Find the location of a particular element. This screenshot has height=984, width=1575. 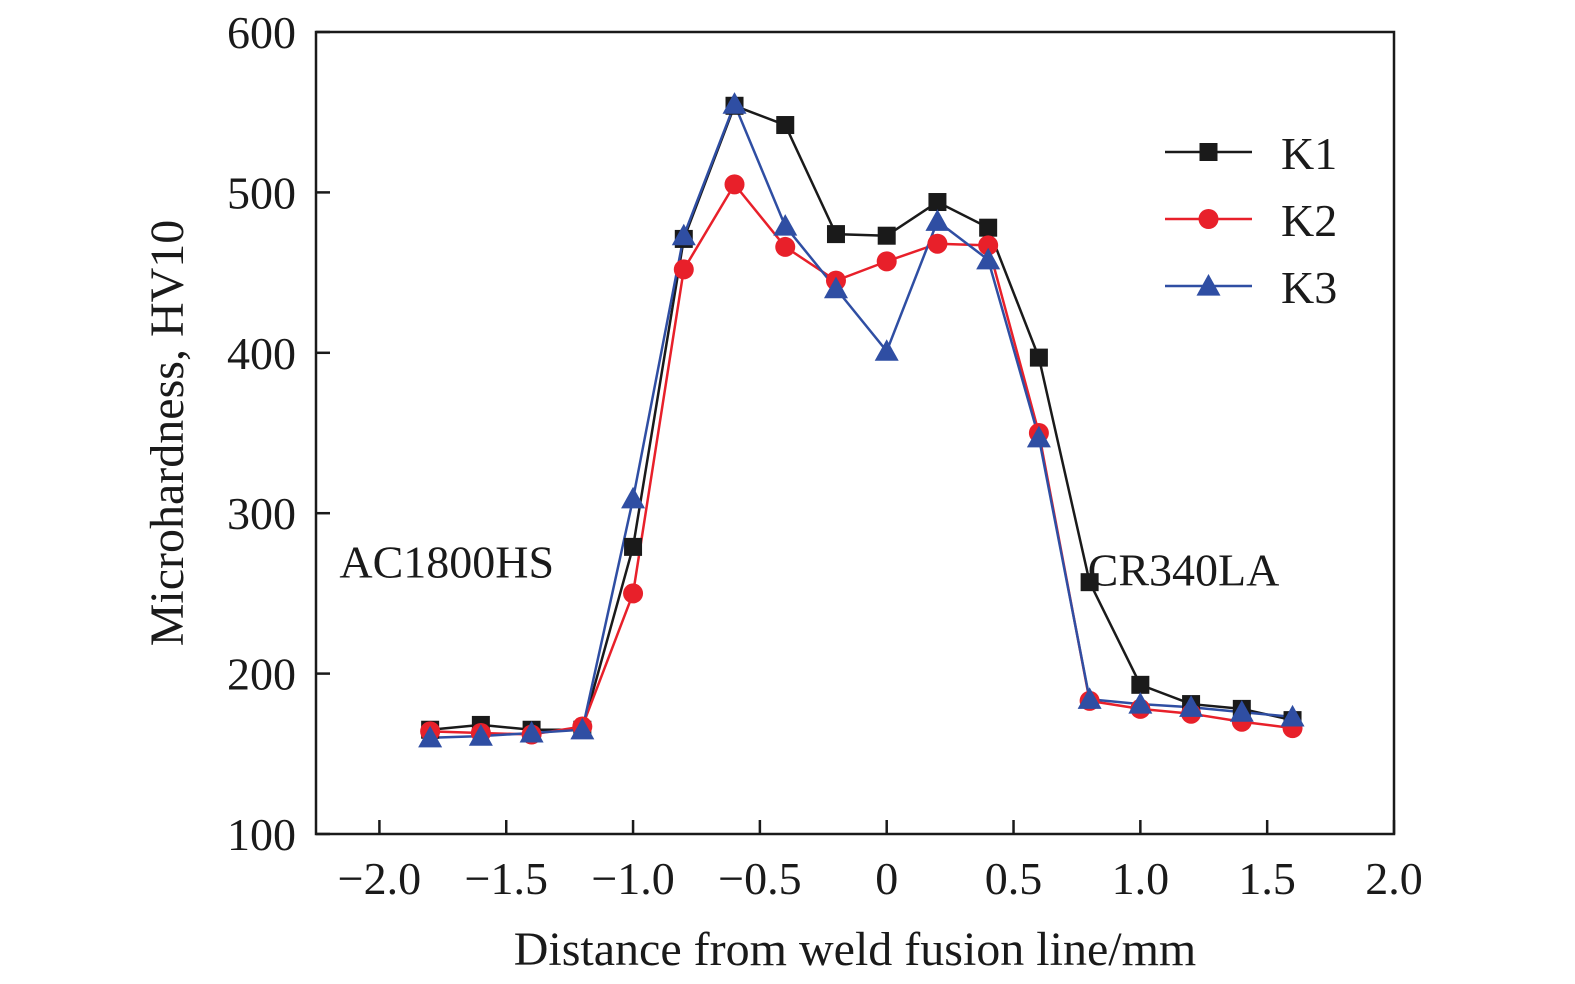

y-tick-label: 600 is located at coordinates (261, 32).